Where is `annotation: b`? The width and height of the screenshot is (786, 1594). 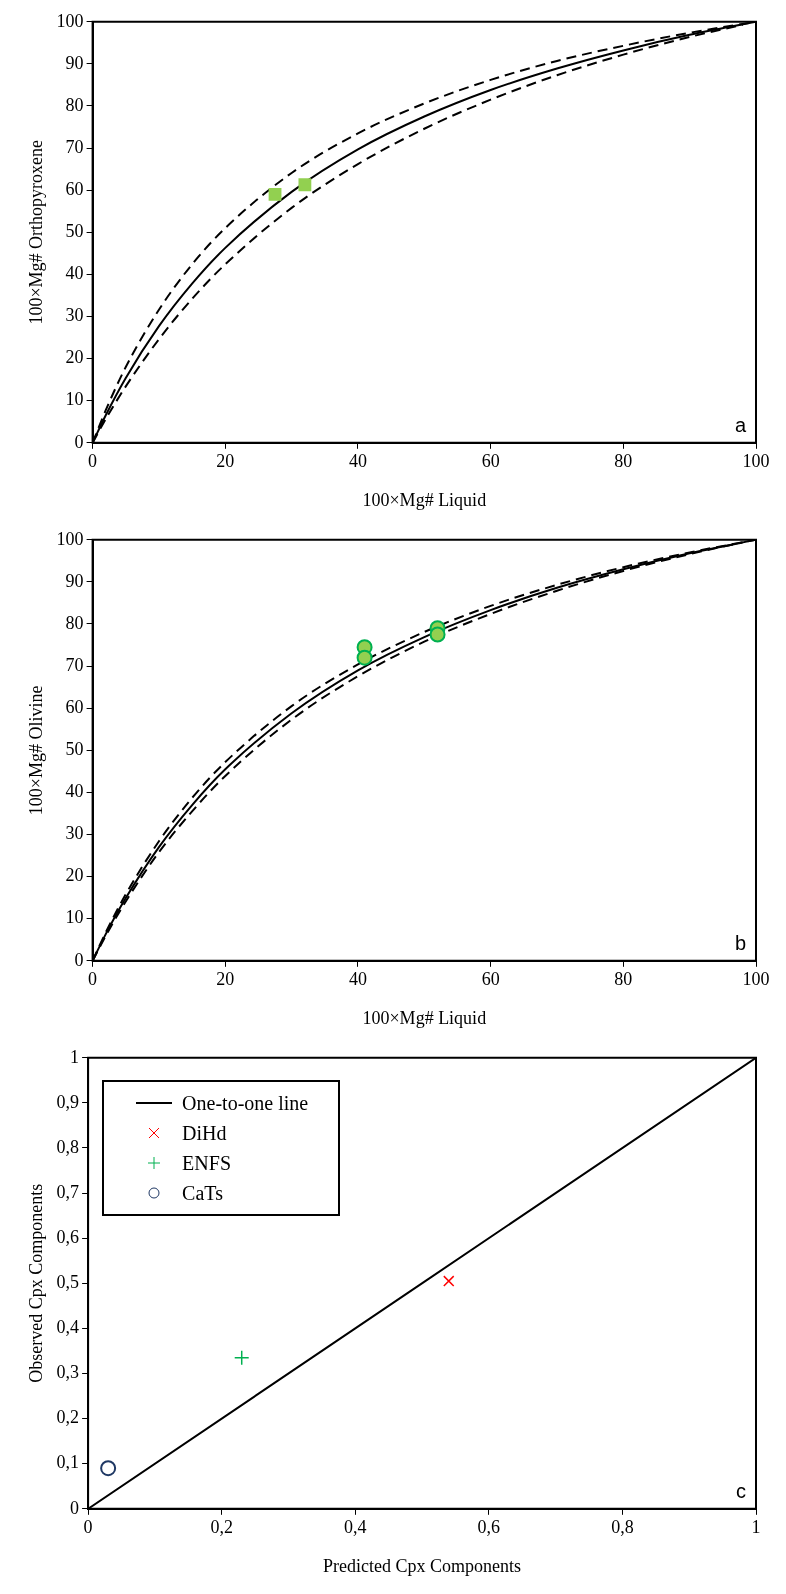
annotation: b is located at coordinates (740, 943).